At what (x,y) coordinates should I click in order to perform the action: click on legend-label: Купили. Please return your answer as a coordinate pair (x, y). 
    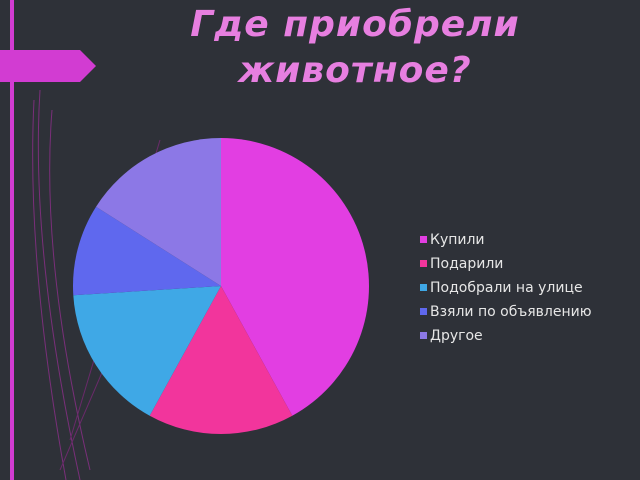
    Looking at the image, I should click on (457, 240).